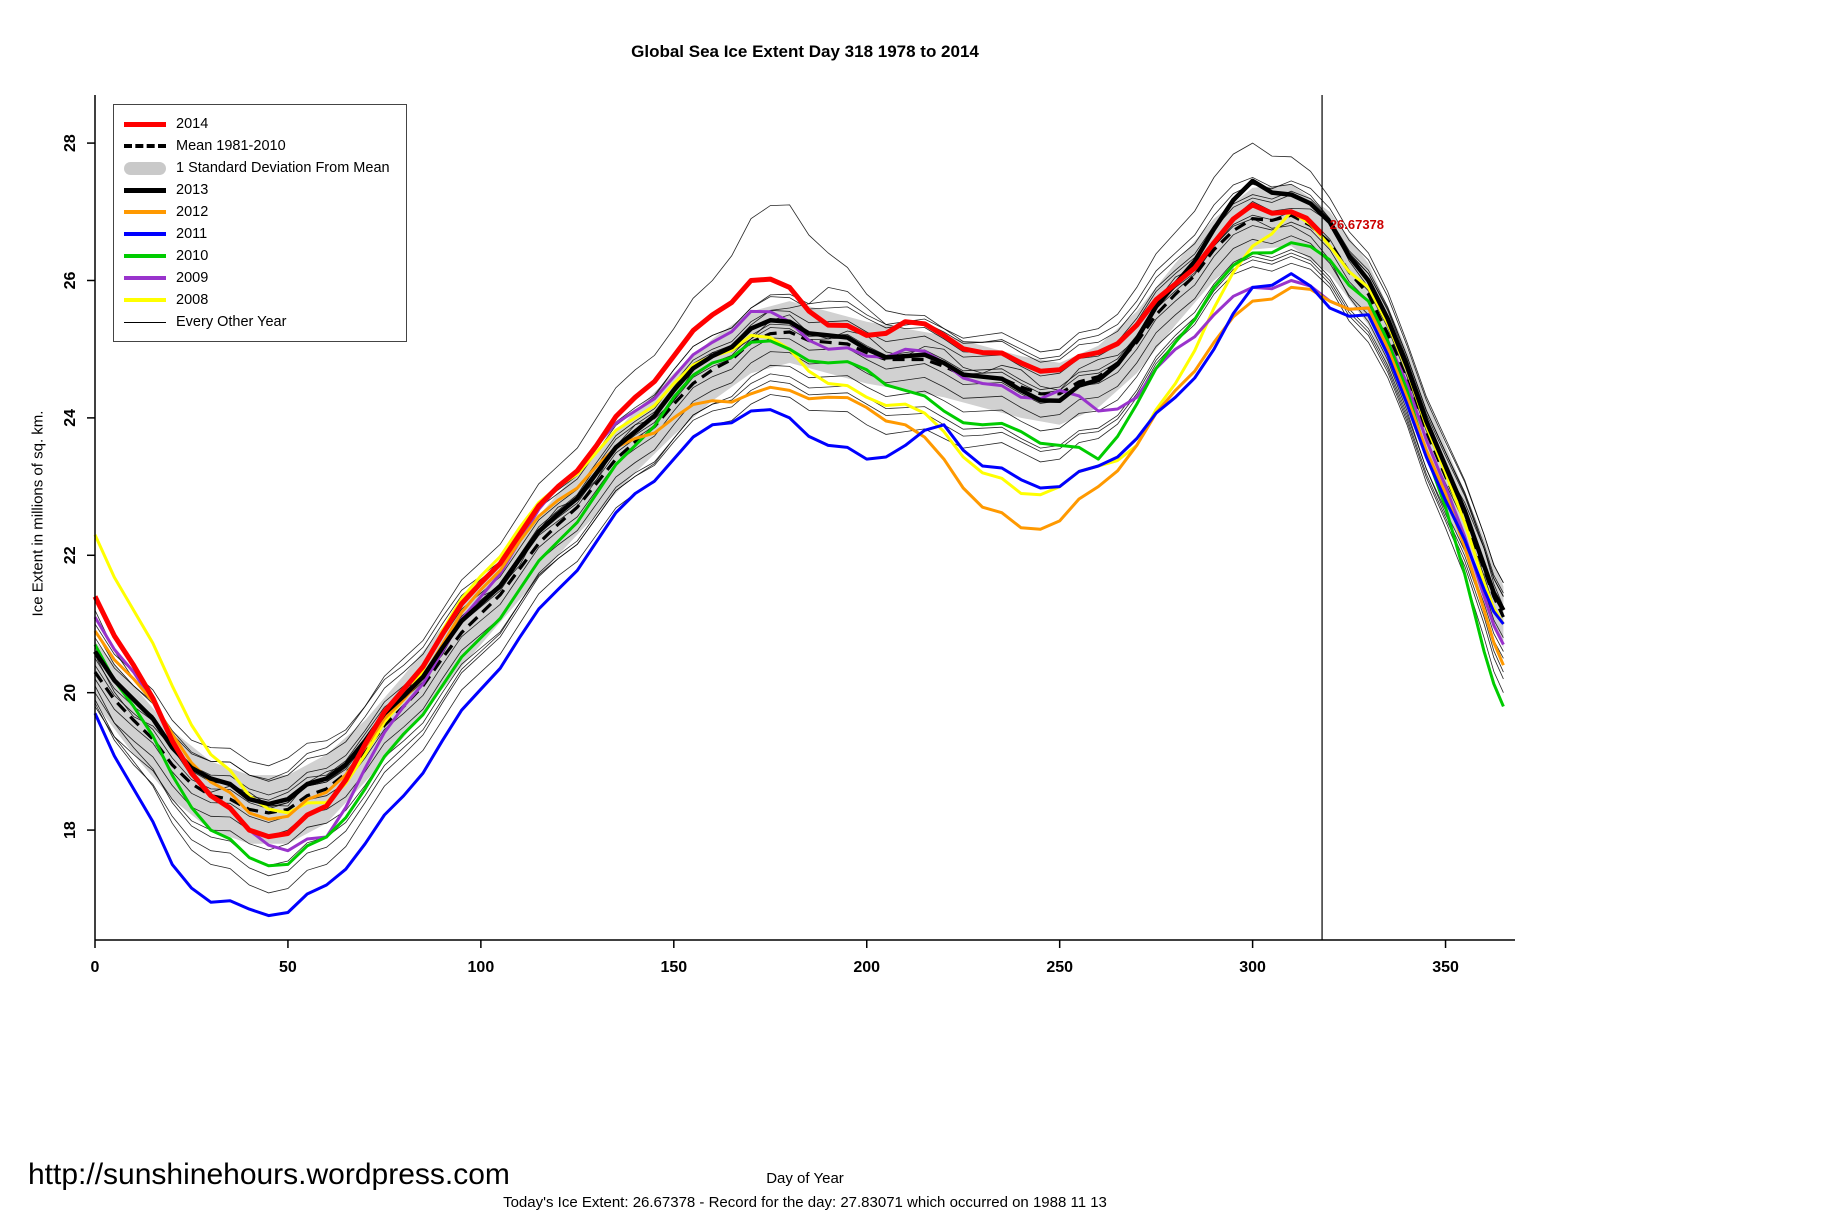 This screenshot has height=1223, width=1836. I want to click on legend-item: Every Other Year, so click(257, 322).